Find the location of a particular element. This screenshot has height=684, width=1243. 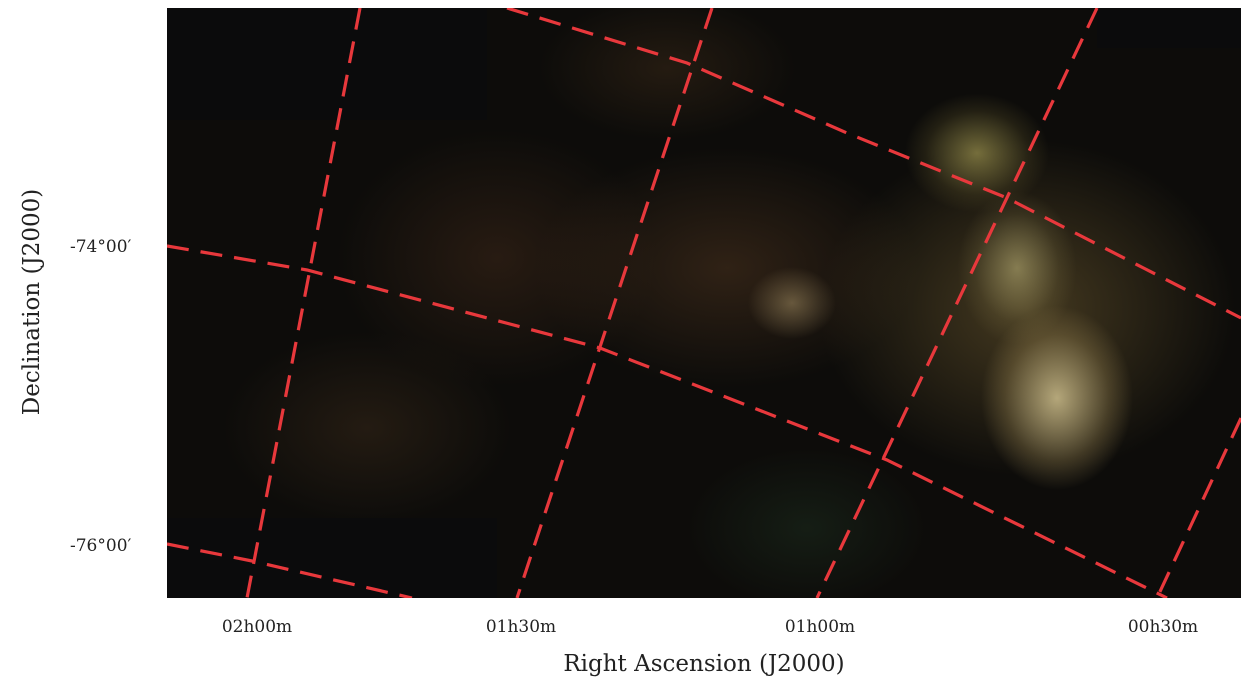

x-axis-title: Right Ascension (J2000) is located at coordinates (704, 664).